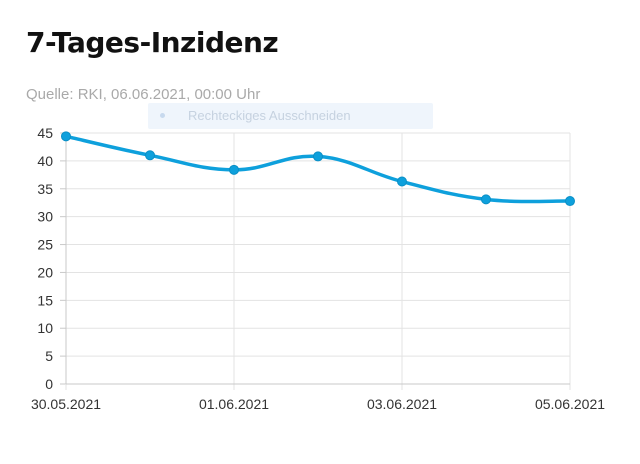 This screenshot has height=464, width=640. I want to click on x-tick-label: 01.06.2021, so click(234, 404).